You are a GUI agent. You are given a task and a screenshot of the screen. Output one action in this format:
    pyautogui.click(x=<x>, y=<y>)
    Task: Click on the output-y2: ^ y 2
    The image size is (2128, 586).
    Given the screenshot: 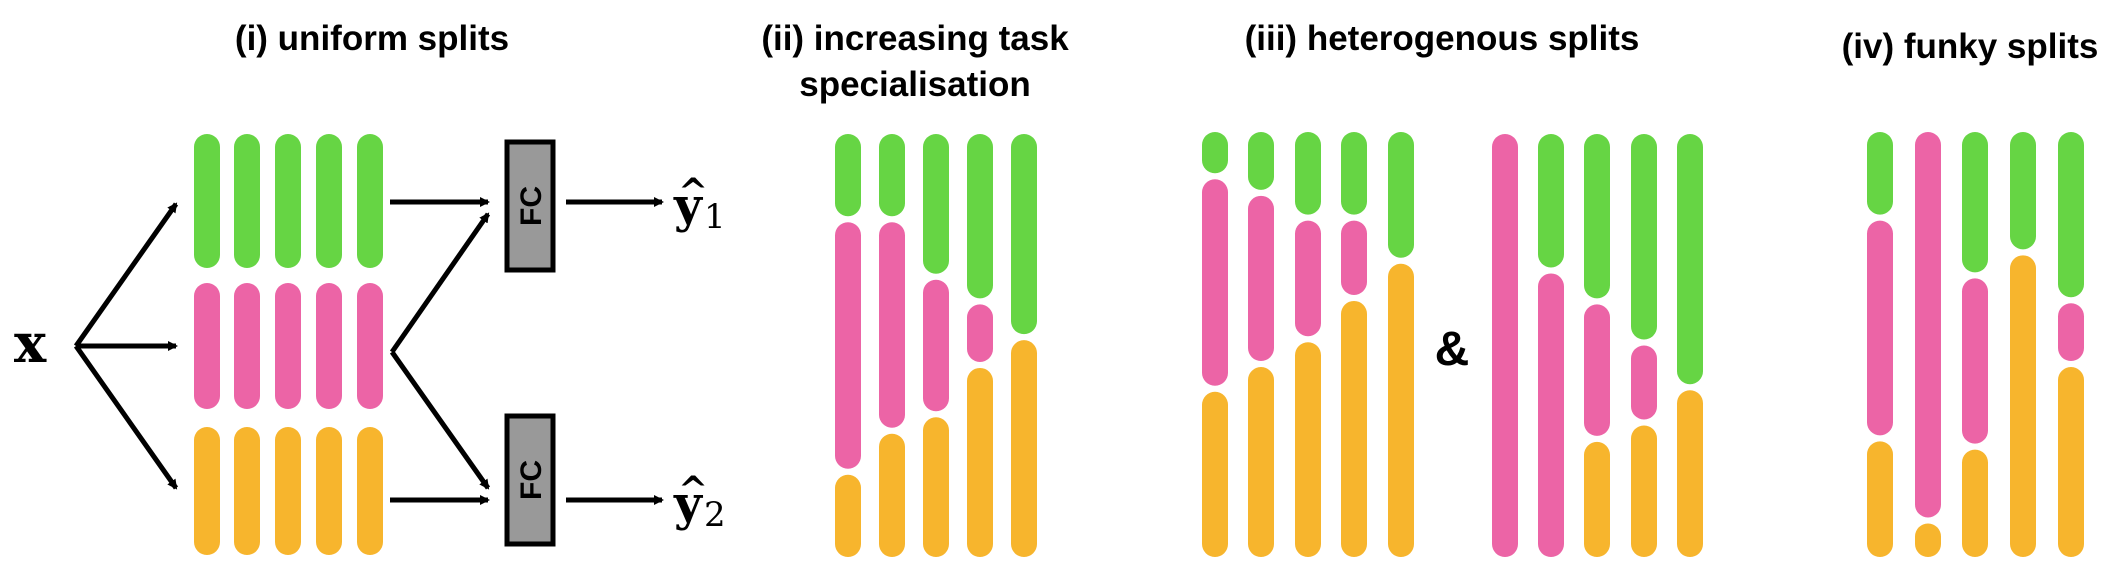 What is the action you would take?
    pyautogui.click(x=699, y=502)
    